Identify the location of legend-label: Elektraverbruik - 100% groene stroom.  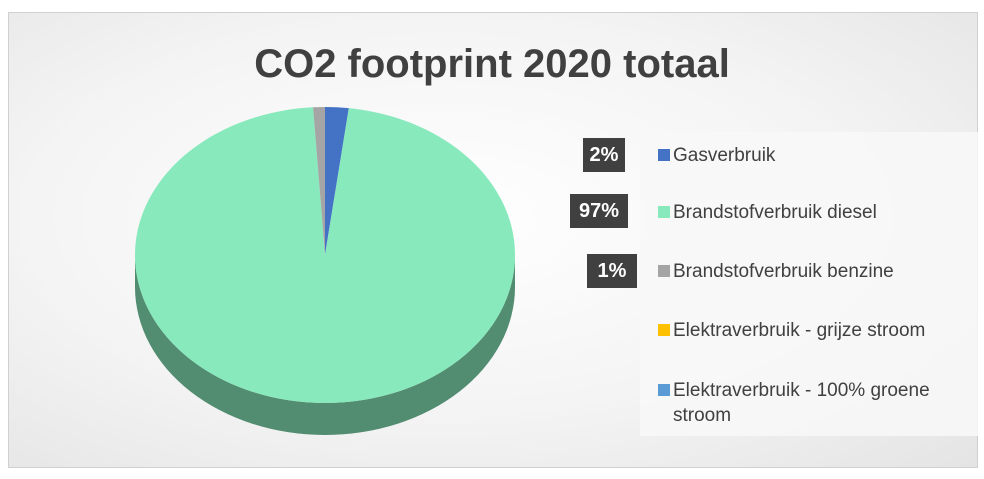
(801, 403).